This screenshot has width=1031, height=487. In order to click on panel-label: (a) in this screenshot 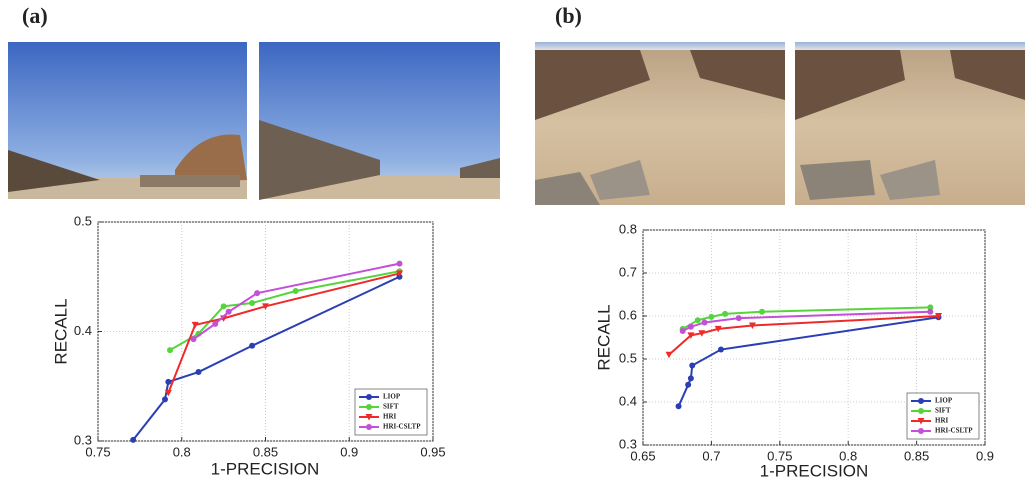, I will do `click(35, 15)`.